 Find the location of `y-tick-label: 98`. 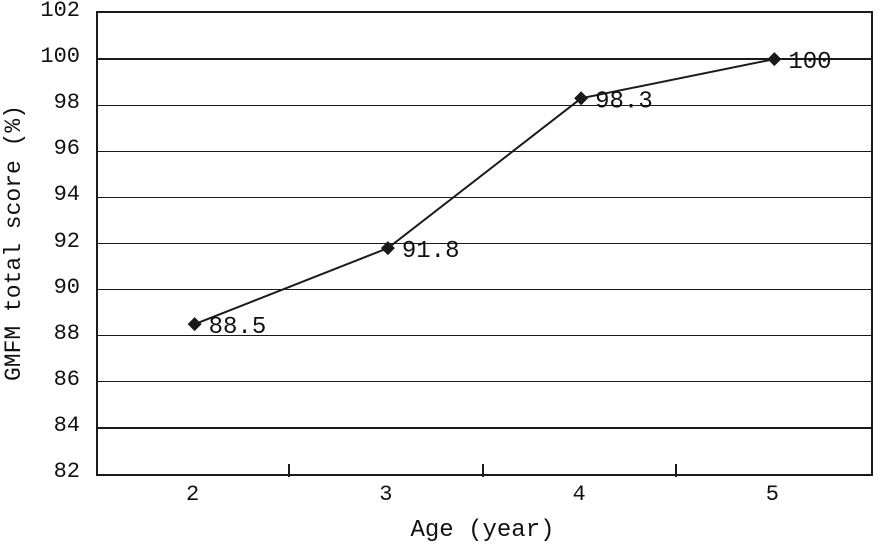

y-tick-label: 98 is located at coordinates (66, 103).